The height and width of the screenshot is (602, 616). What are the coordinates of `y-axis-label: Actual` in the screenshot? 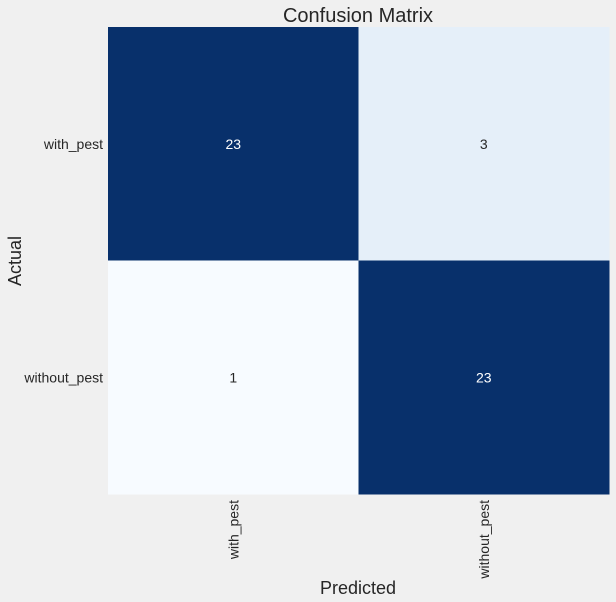 It's located at (15, 261).